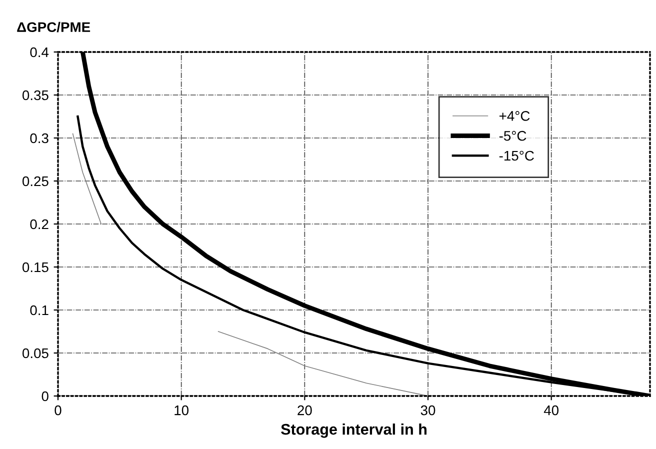  Describe the element at coordinates (58, 410) in the screenshot. I see `x-tick-label: 0` at that location.